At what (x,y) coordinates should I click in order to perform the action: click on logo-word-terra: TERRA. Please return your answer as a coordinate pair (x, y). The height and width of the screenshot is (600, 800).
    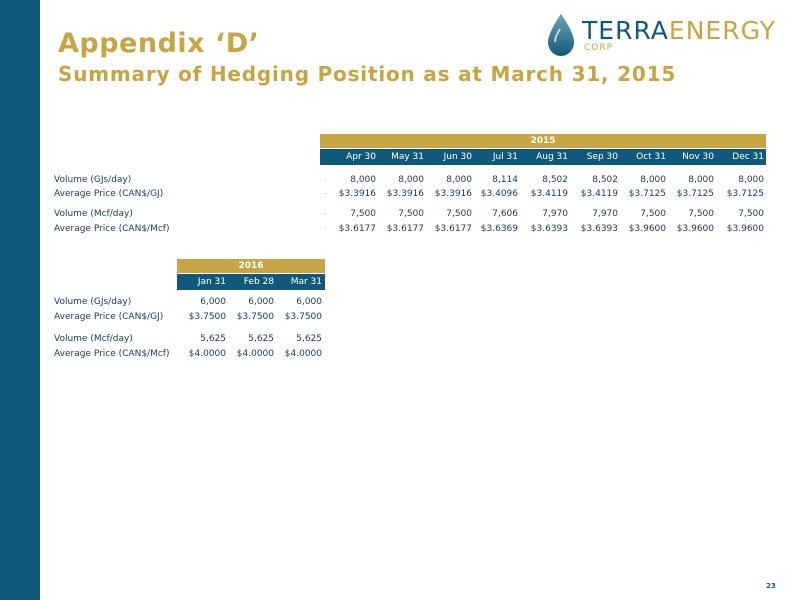
    Looking at the image, I should click on (625, 30).